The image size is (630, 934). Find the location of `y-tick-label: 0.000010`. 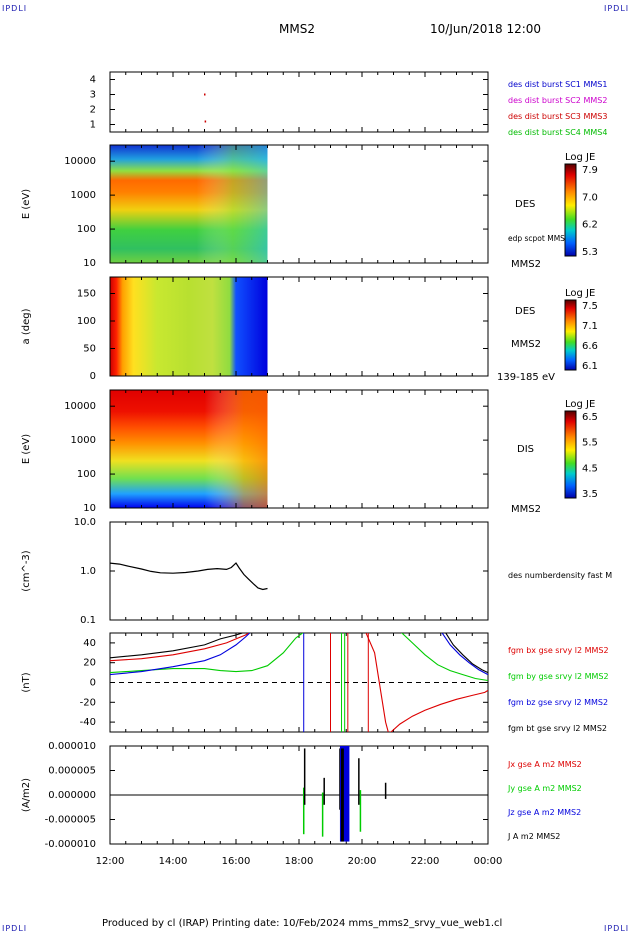

y-tick-label: 0.000010 is located at coordinates (72, 746).